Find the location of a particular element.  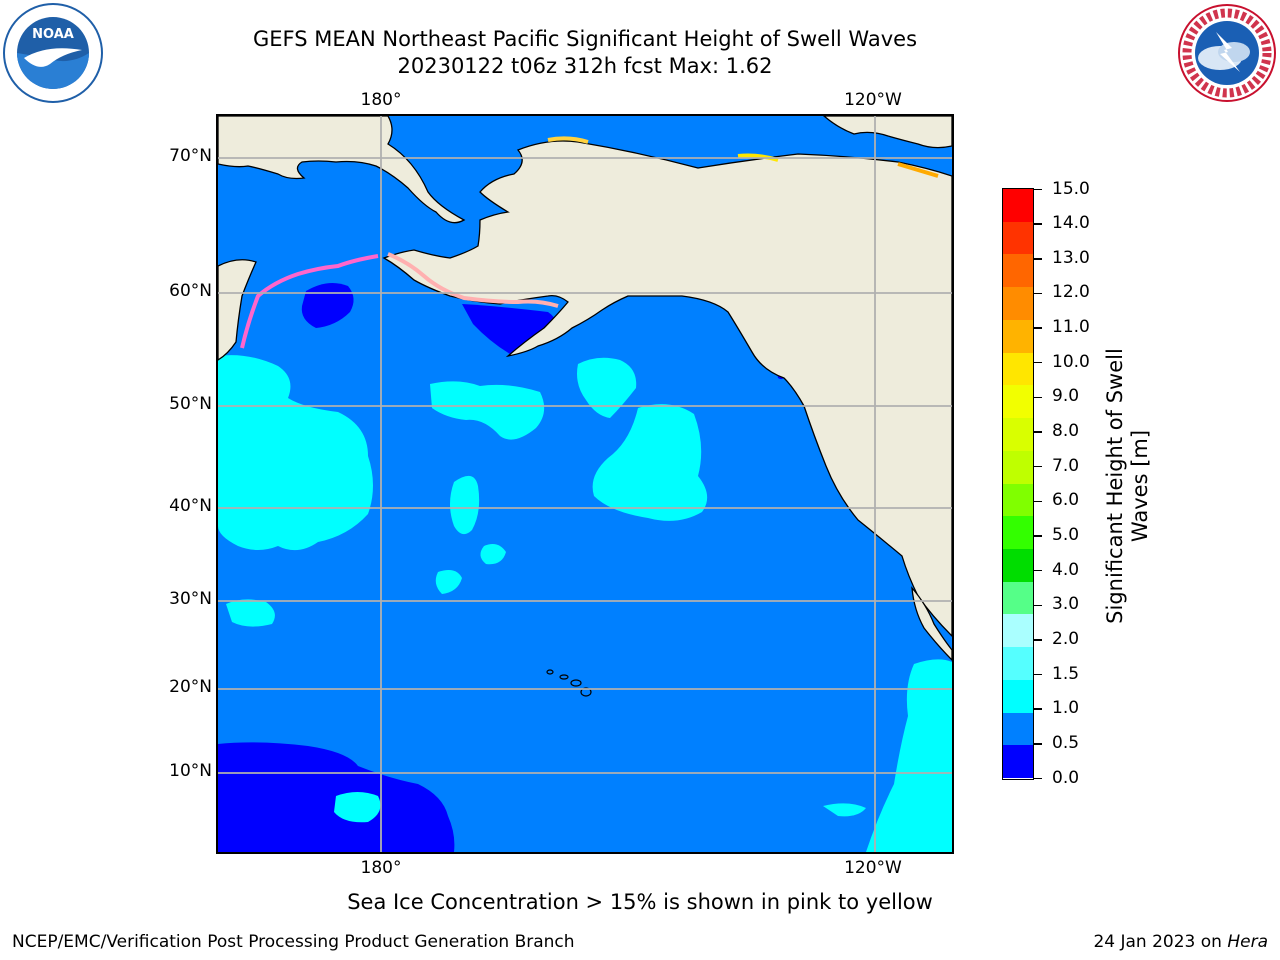

lat-label-20n: 20°N is located at coordinates (190, 687).